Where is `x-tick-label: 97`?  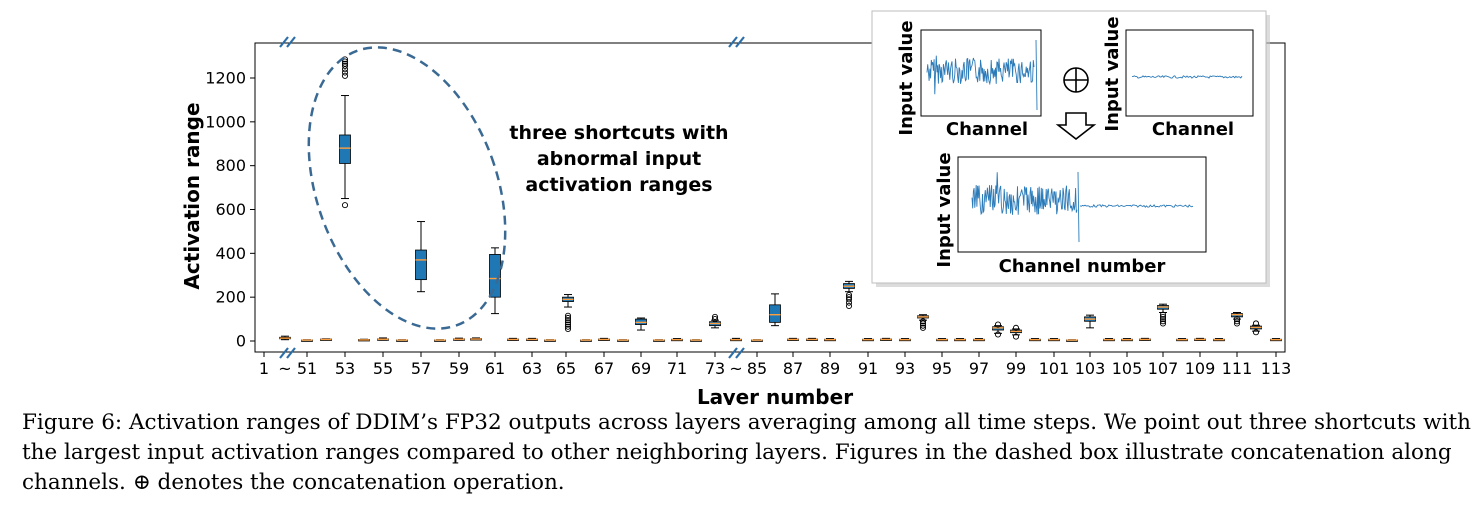 x-tick-label: 97 is located at coordinates (979, 368).